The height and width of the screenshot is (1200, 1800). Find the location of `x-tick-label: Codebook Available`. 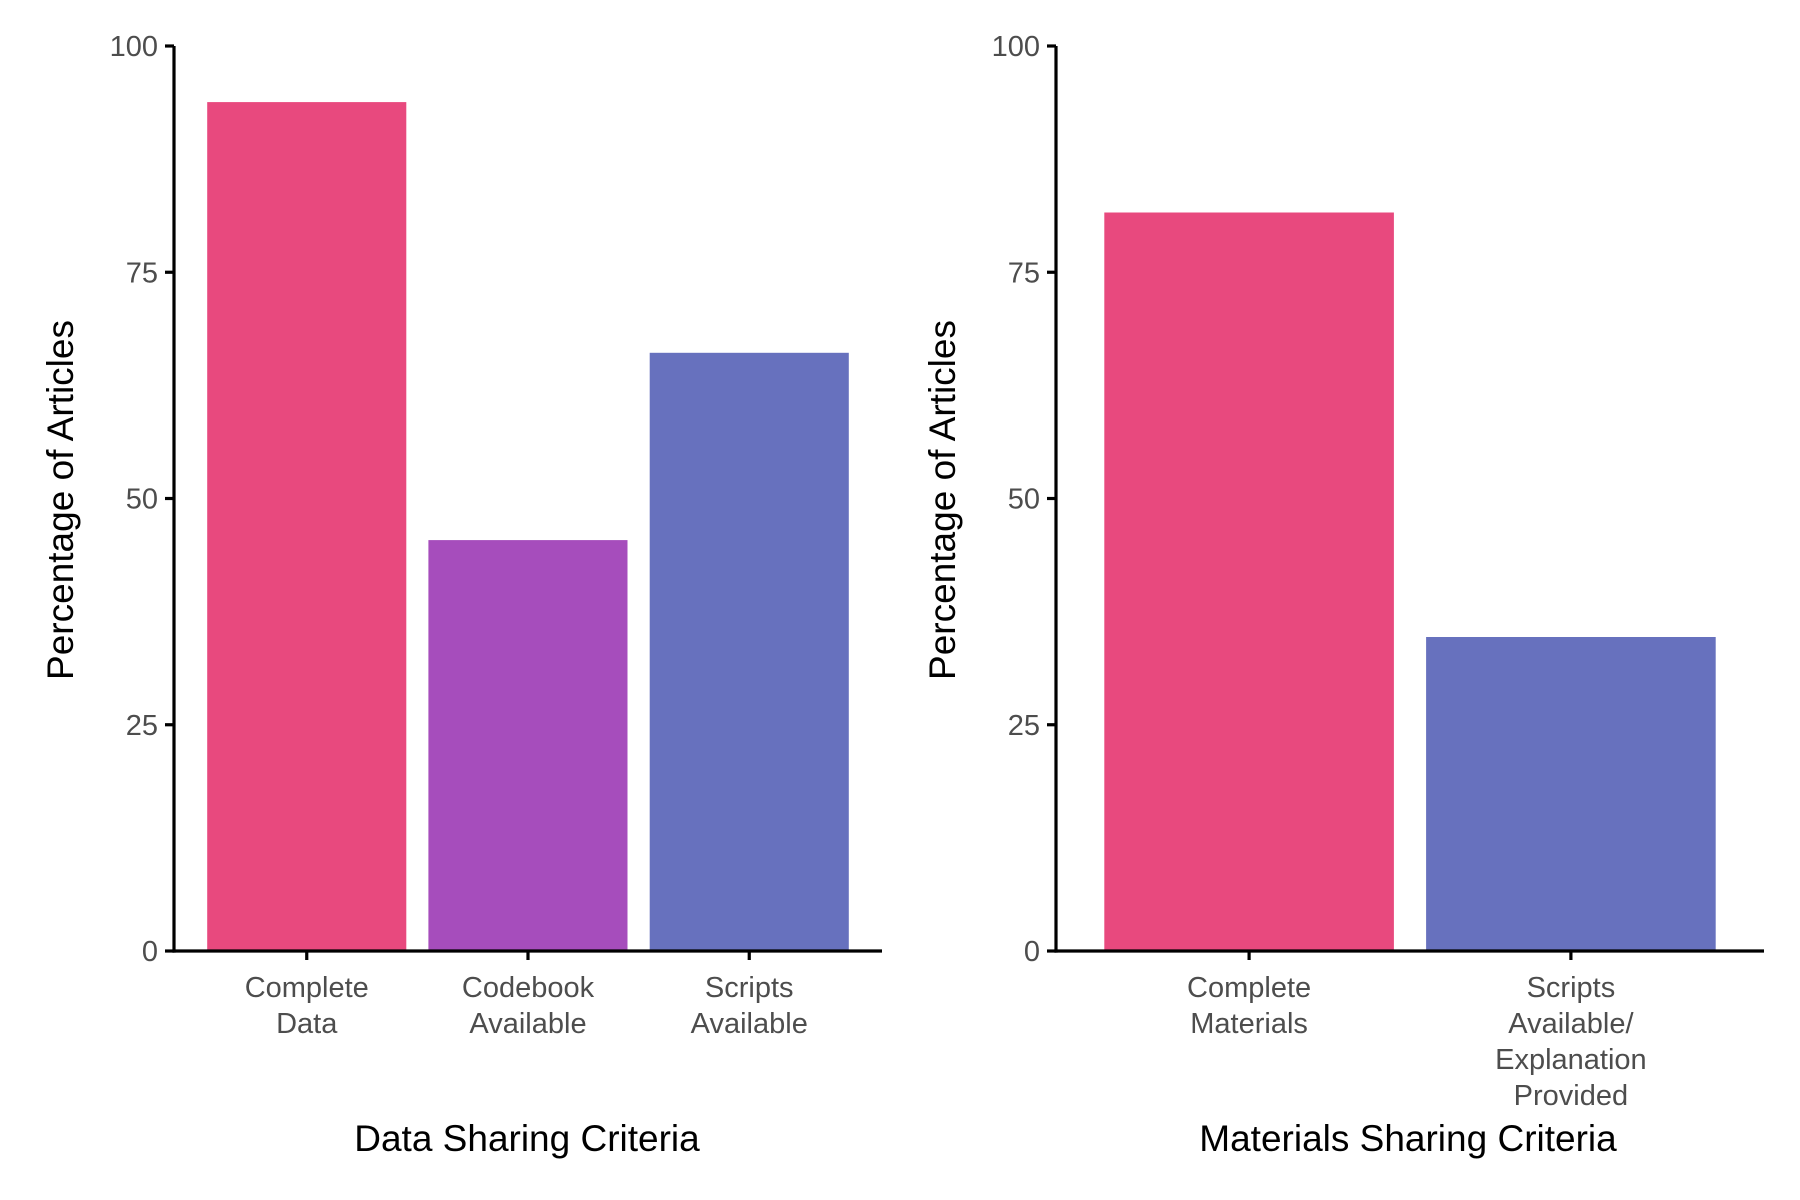

x-tick-label: Codebook Available is located at coordinates (528, 1006).